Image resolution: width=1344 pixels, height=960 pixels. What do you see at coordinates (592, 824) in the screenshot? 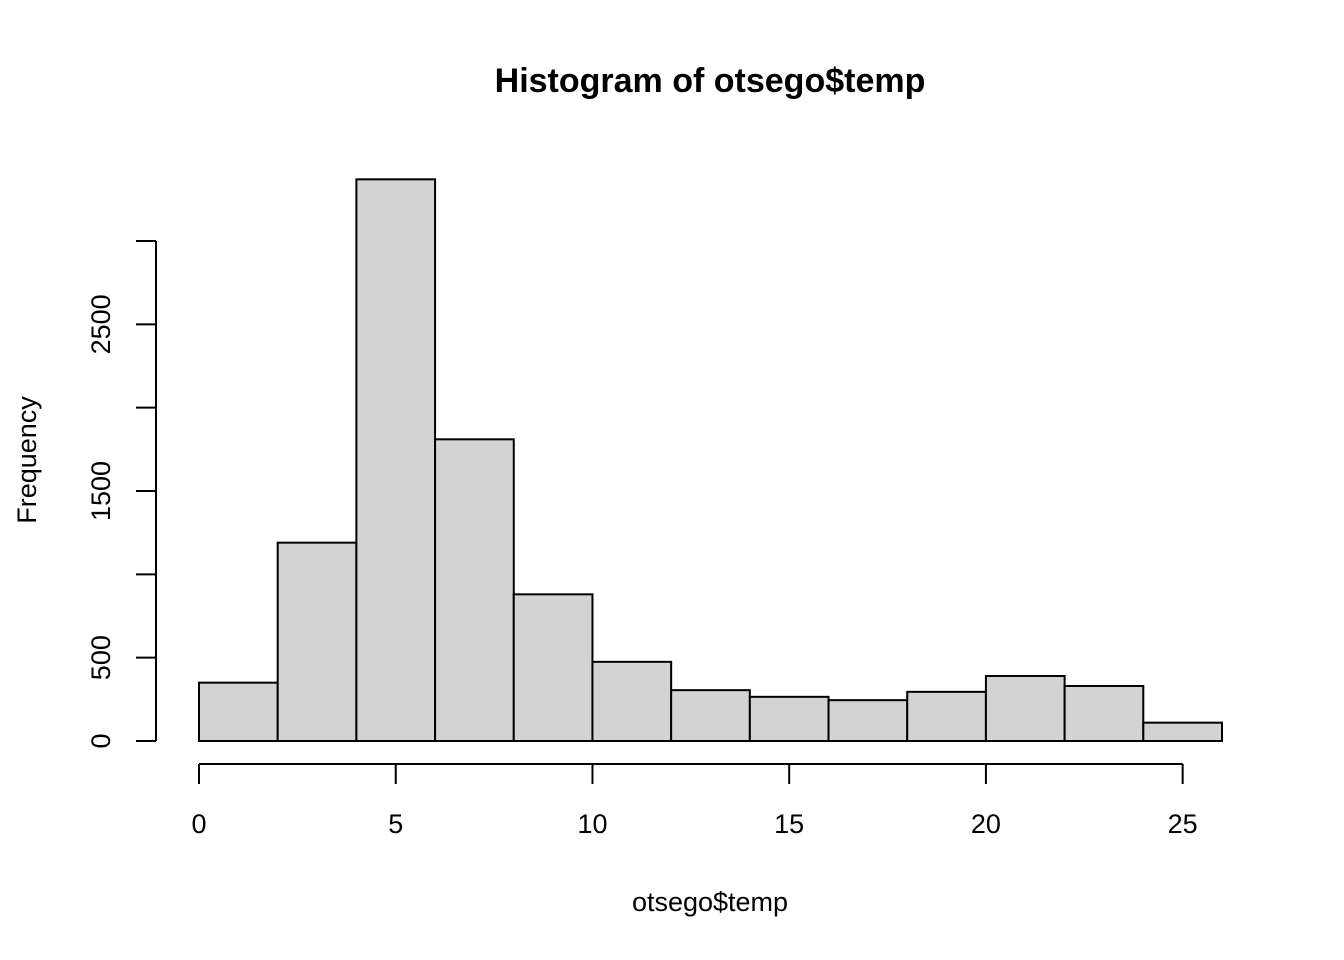
I see `x-tick-label: 10` at bounding box center [592, 824].